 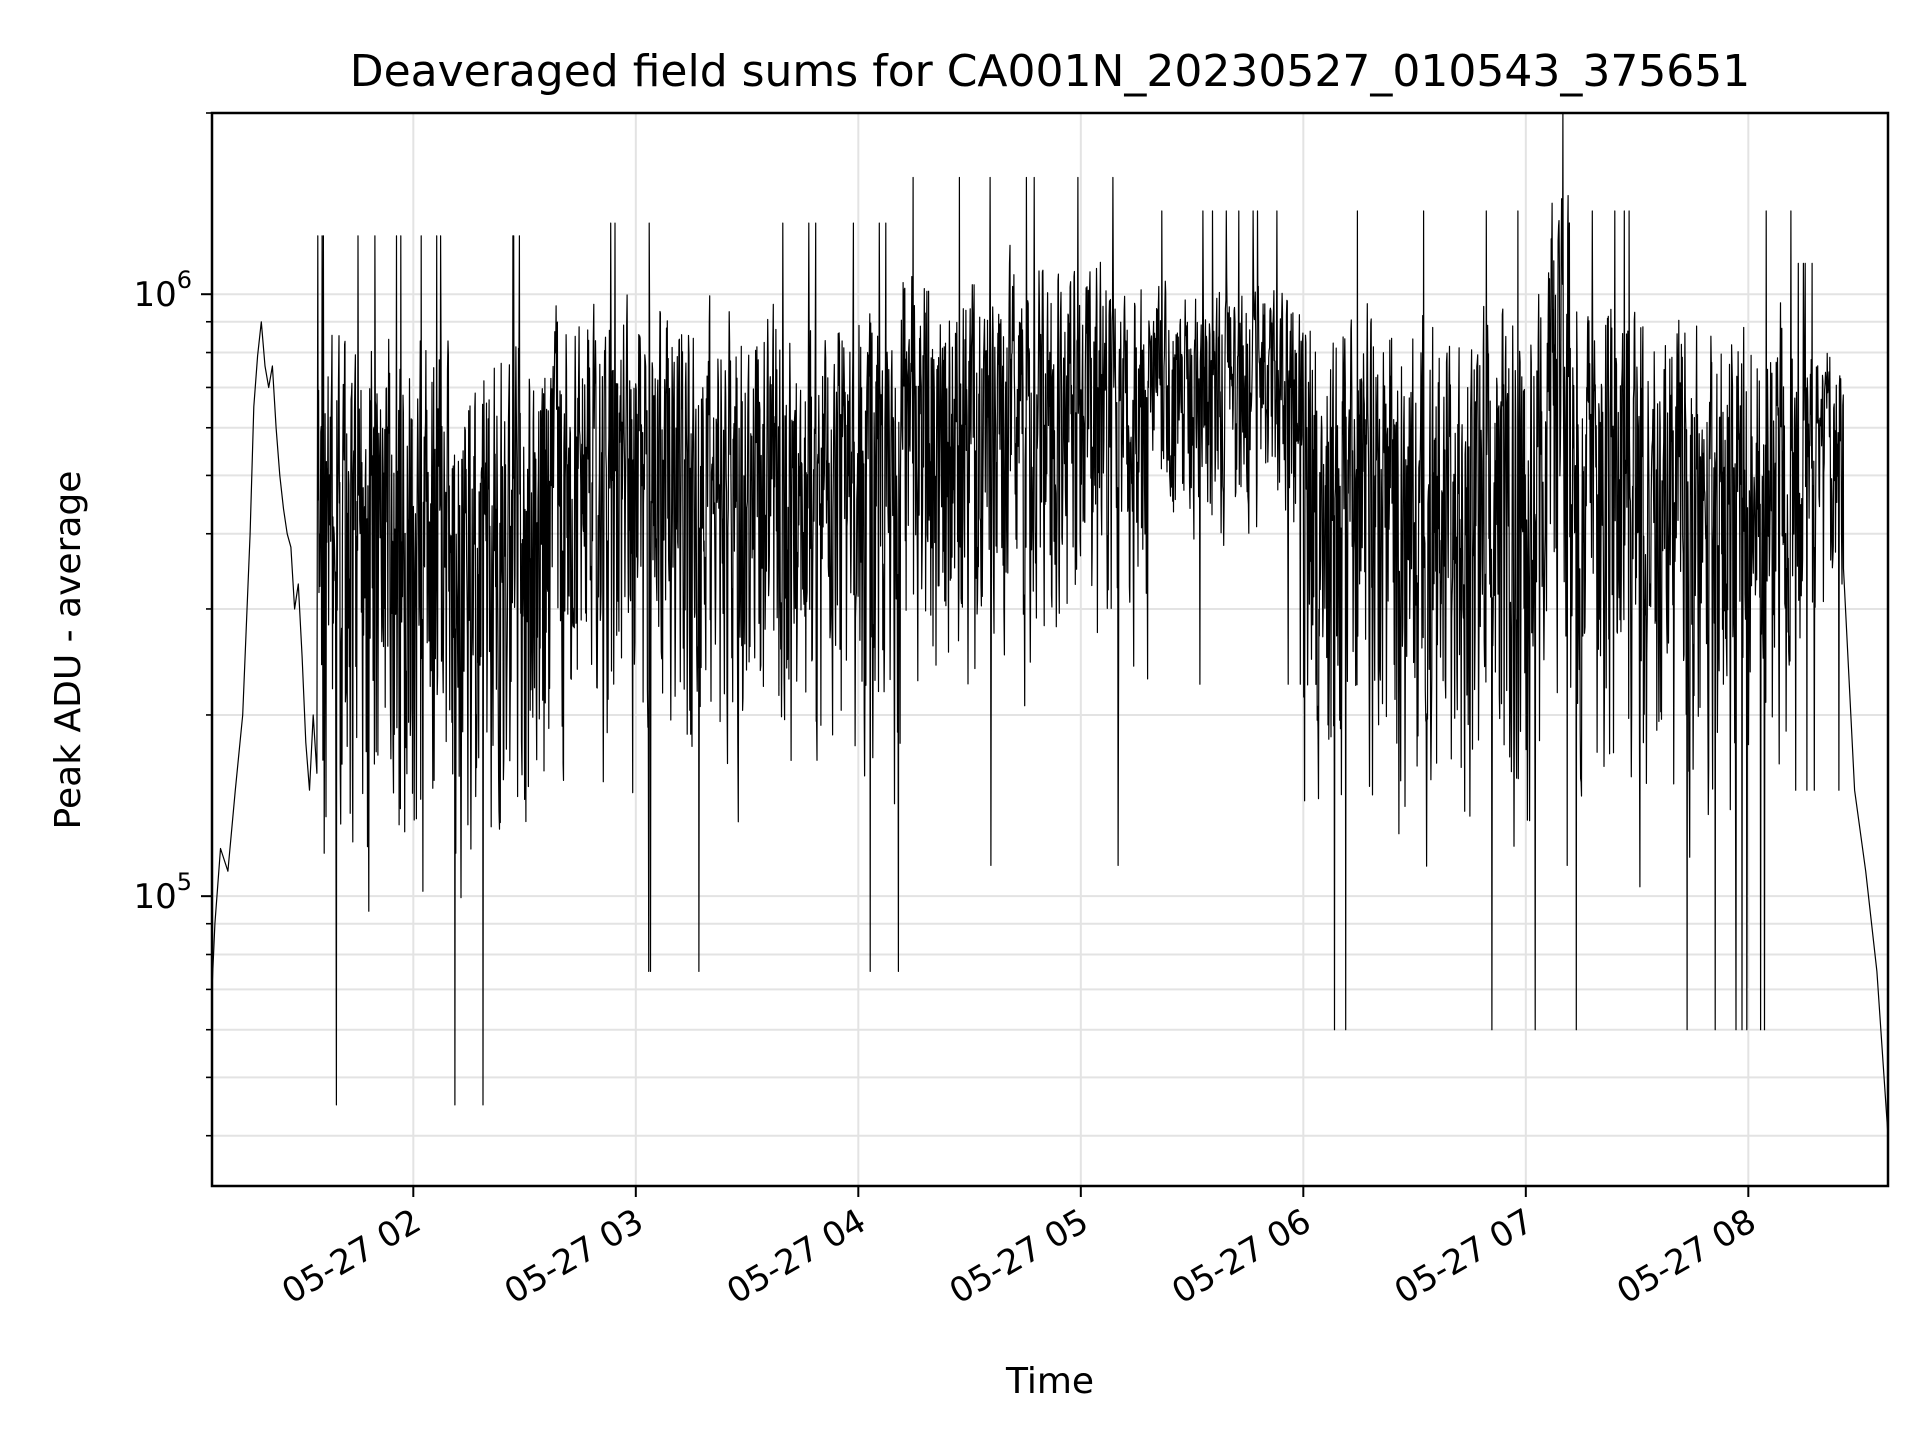 What do you see at coordinates (162, 290) in the screenshot?
I see `y-tick-label: 10⁶` at bounding box center [162, 290].